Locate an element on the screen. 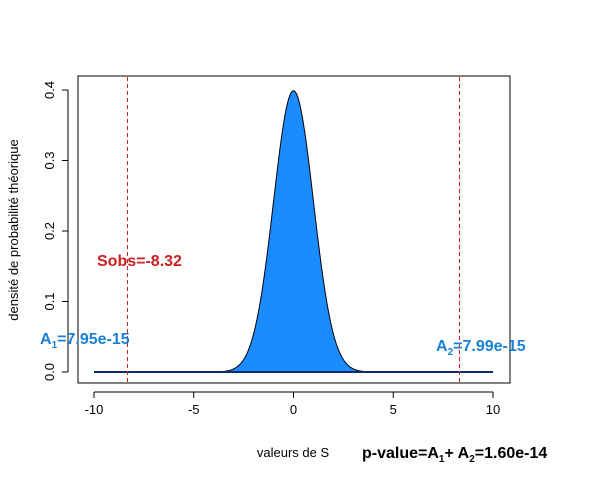 This screenshot has height=481, width=593. y-axis: 0.0 0.1 0.2 0.3 0.4 is located at coordinates (55, 231).